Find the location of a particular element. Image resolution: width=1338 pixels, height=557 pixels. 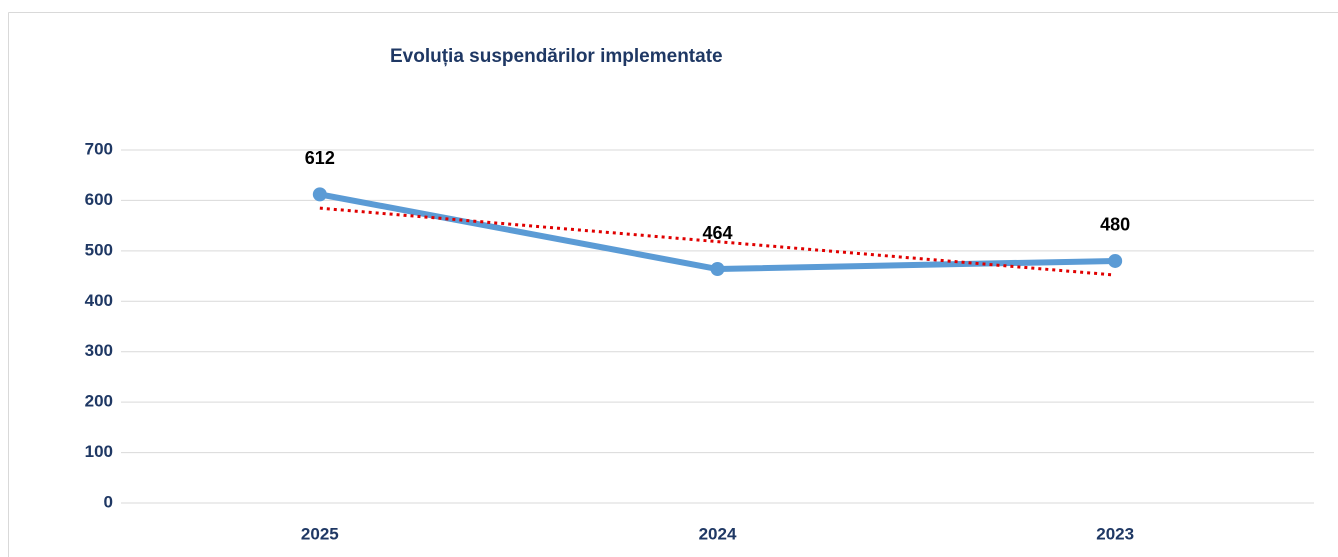

y-tick-label: 600 is located at coordinates (99, 199).